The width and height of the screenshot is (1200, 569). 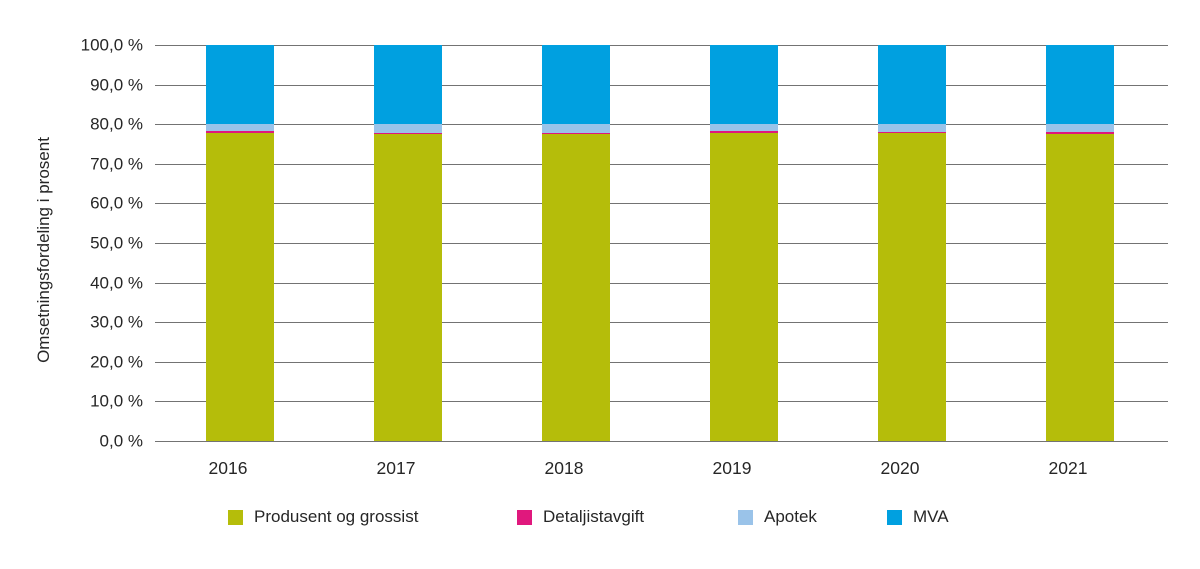 I want to click on y-tick-label-0: 0,0 %, so click(x=121, y=441).